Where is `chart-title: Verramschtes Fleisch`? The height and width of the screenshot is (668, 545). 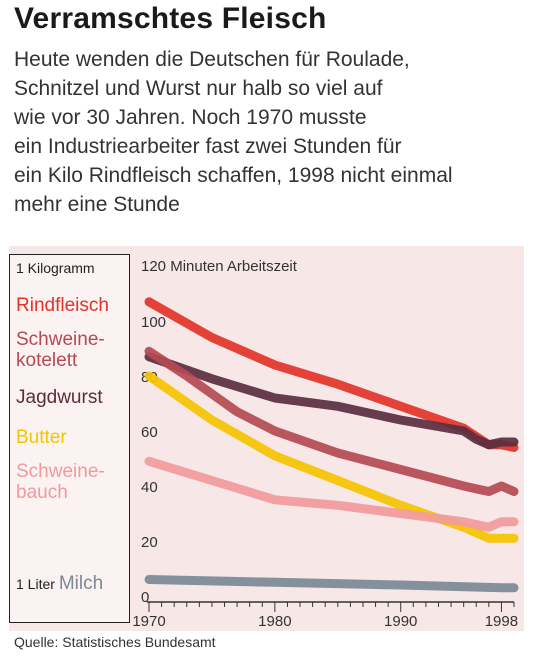
chart-title: Verramschtes Fleisch is located at coordinates (170, 18).